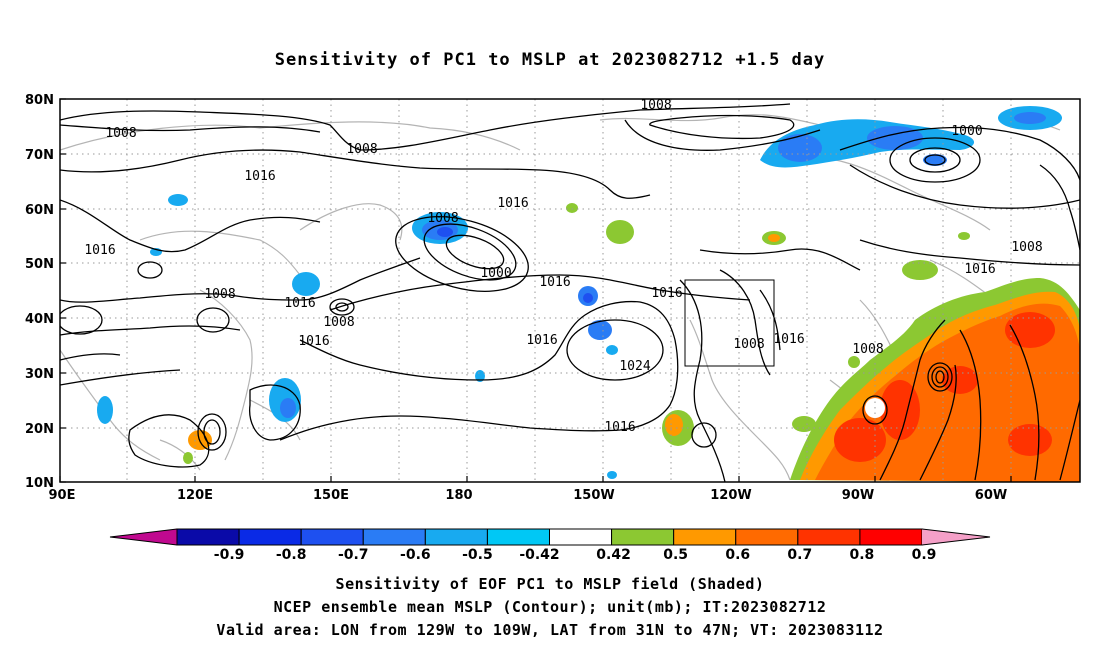 This screenshot has height=650, width=1100. I want to click on lon-label: 60W, so click(991, 495).